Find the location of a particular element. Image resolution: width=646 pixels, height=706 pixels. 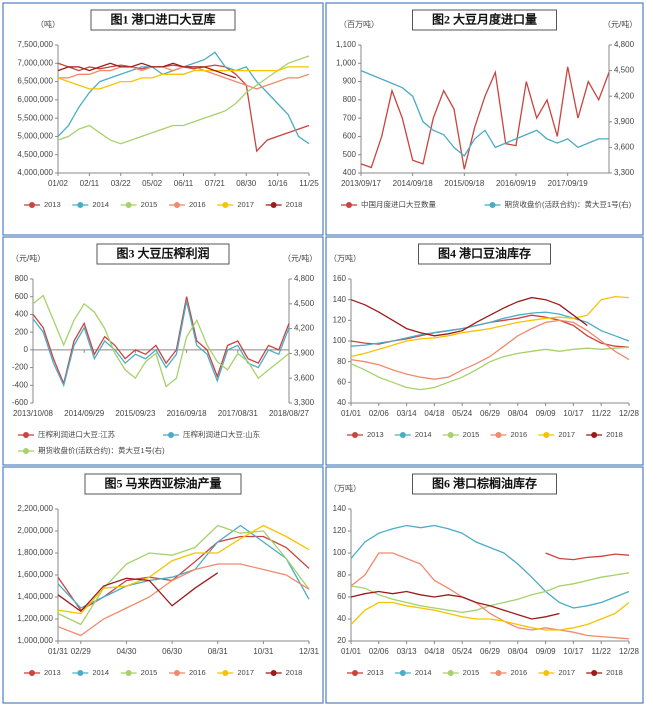

y-tick-label: 5,500,000 is located at coordinates (35, 117).